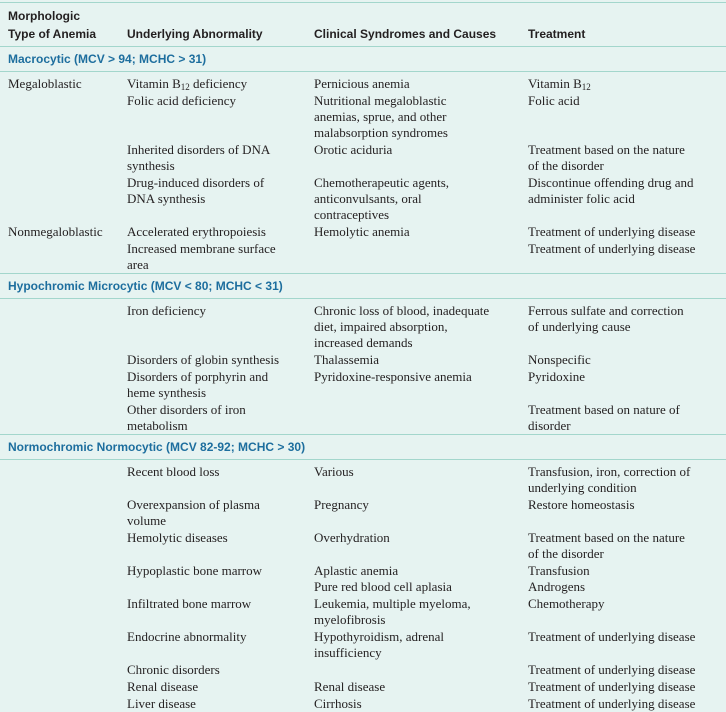  What do you see at coordinates (604, 417) in the screenshot?
I see `cell-treatment: Treatment based on nature of disorder` at bounding box center [604, 417].